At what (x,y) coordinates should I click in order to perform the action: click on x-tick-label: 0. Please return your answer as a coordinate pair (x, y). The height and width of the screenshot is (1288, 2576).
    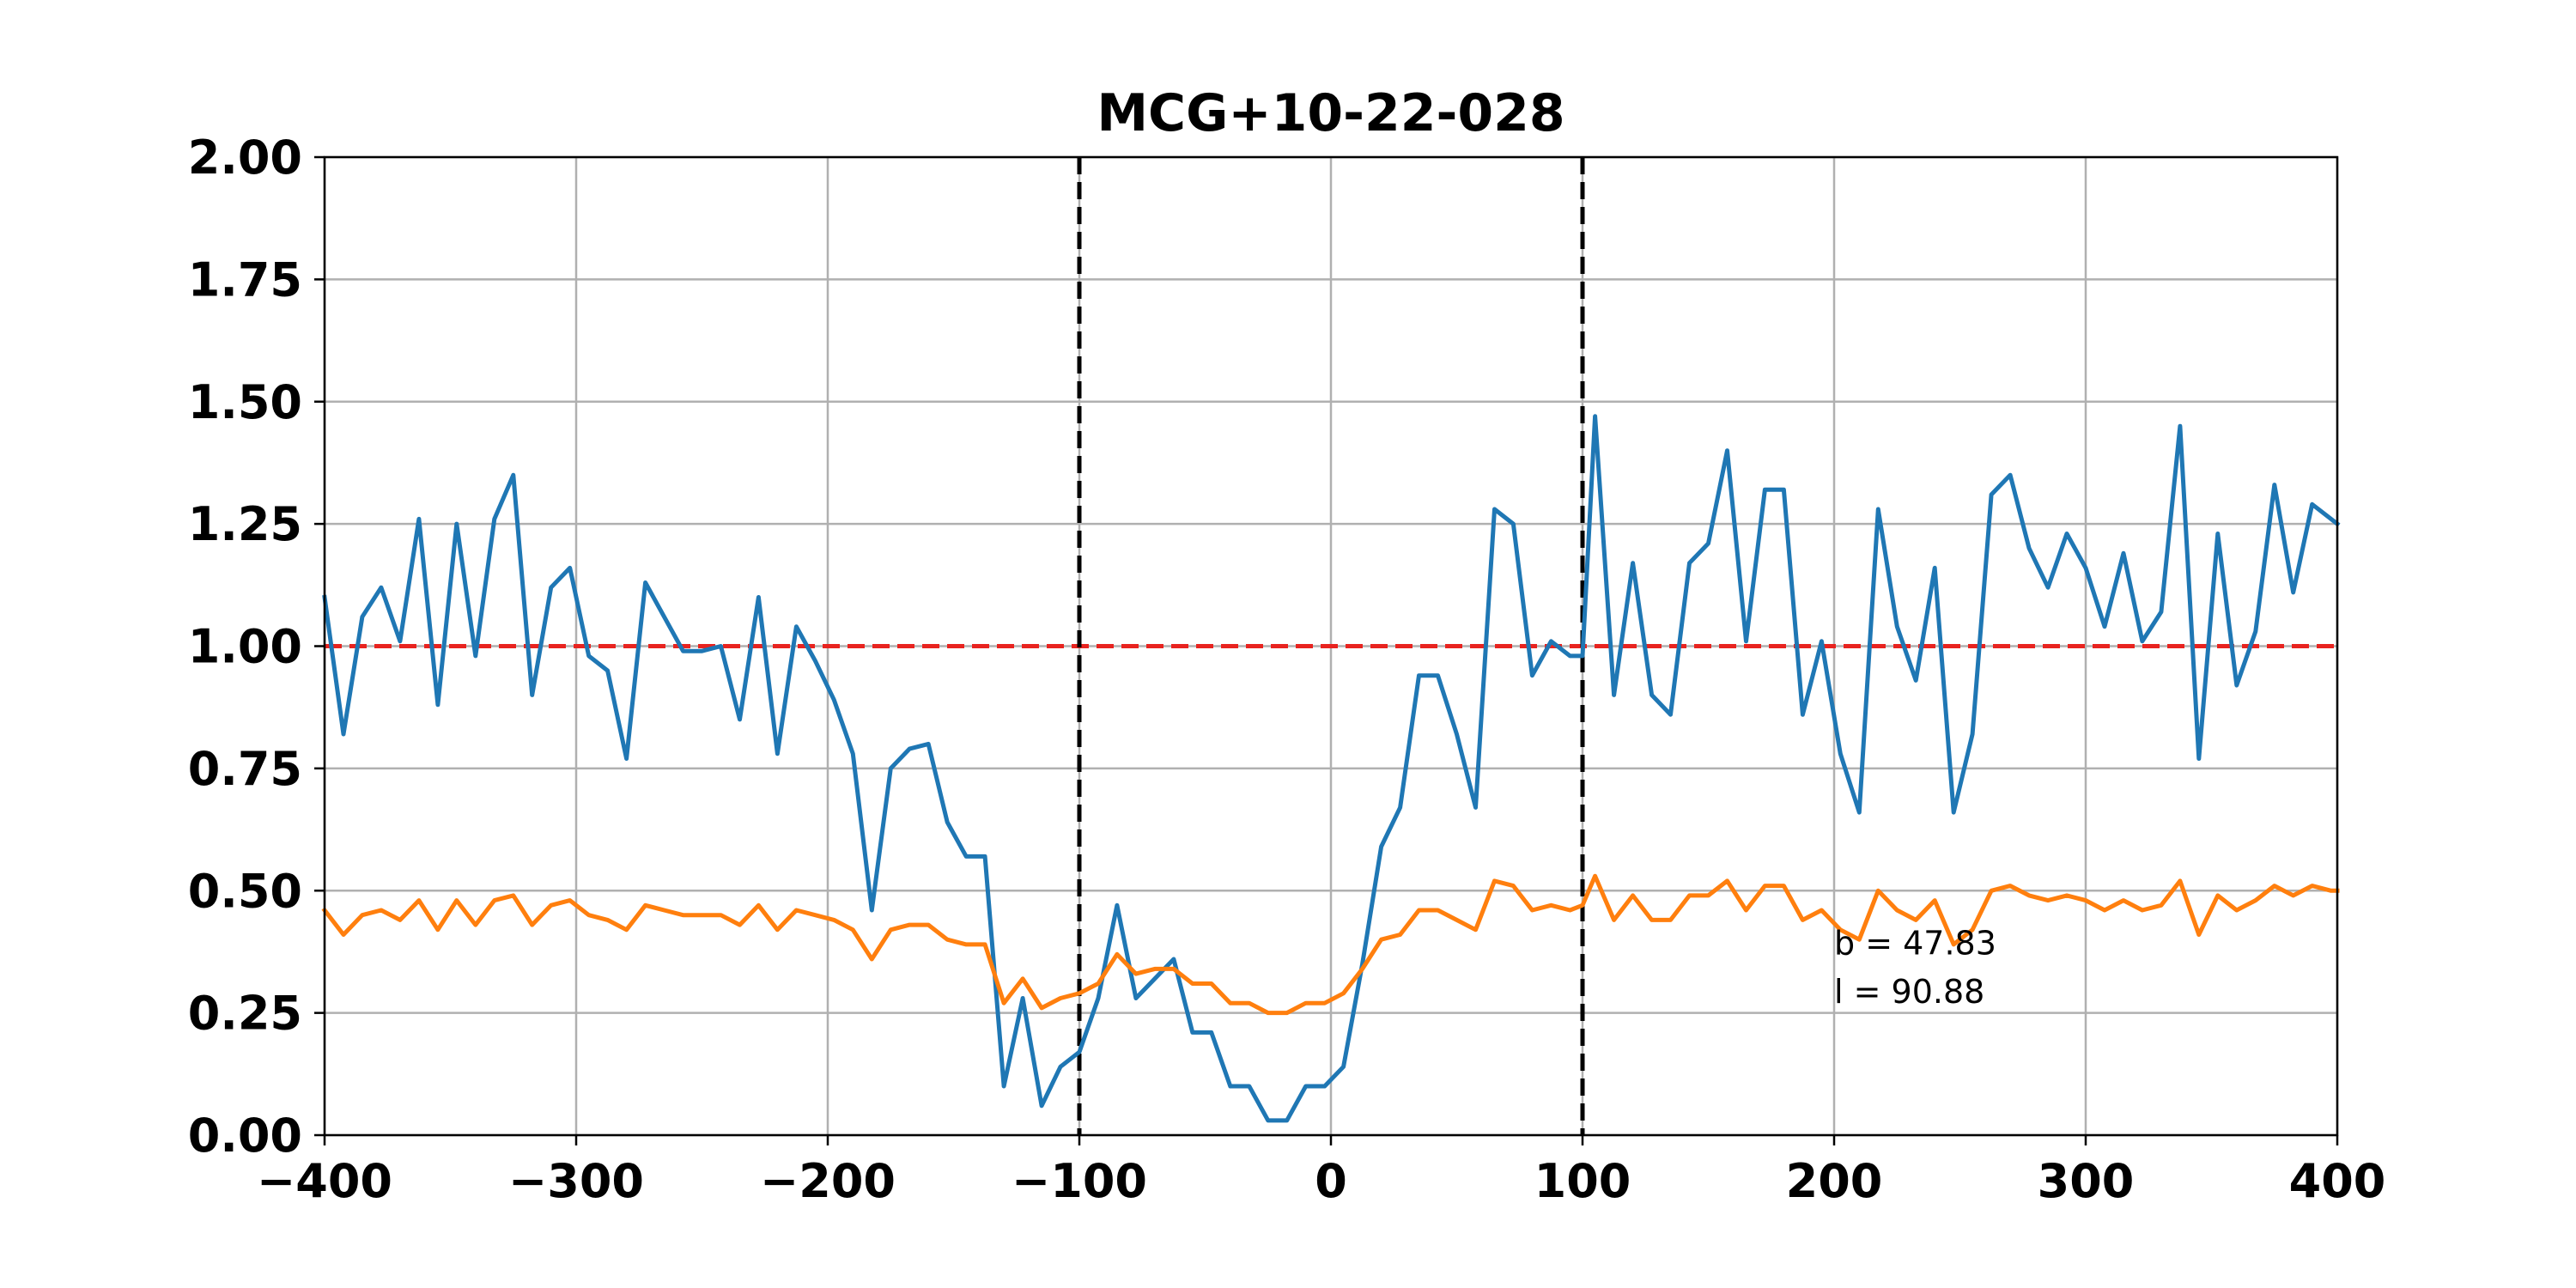
    Looking at the image, I should click on (1331, 1181).